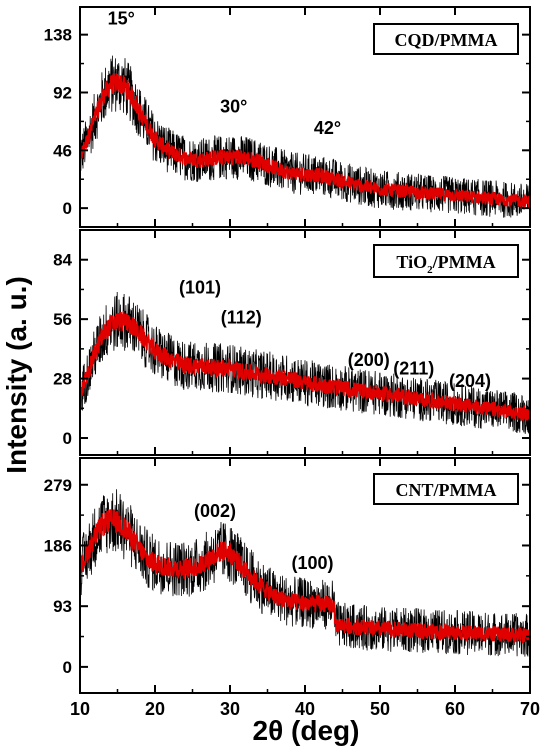 The height and width of the screenshot is (755, 550). I want to click on x-tick-label: 40, so click(305, 709).